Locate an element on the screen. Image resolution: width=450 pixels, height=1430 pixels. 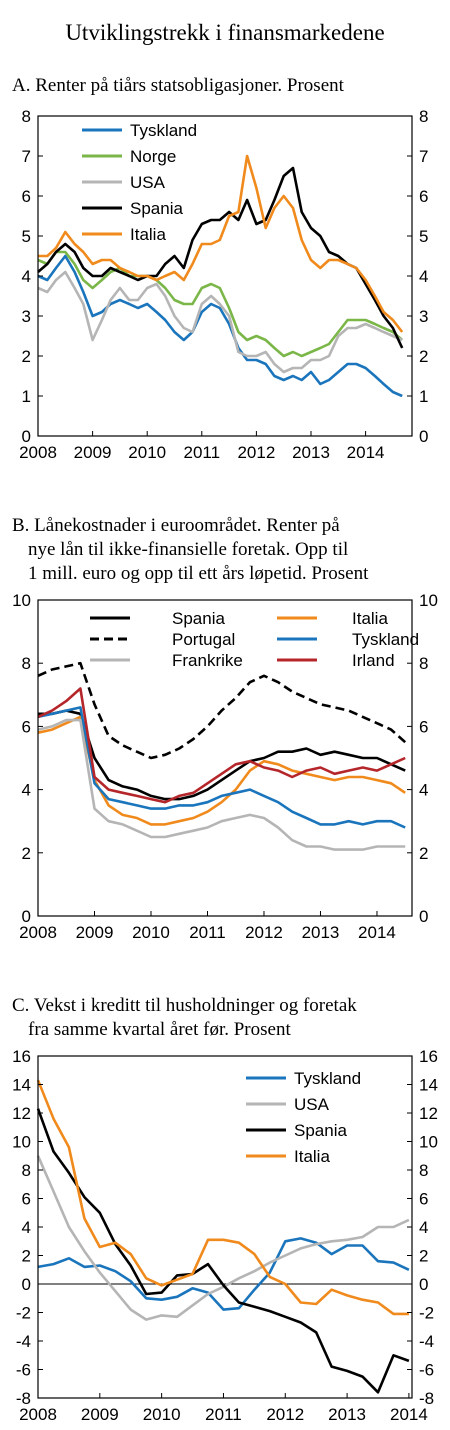
y-tick-label-left: -2 is located at coordinates (23, 1313).